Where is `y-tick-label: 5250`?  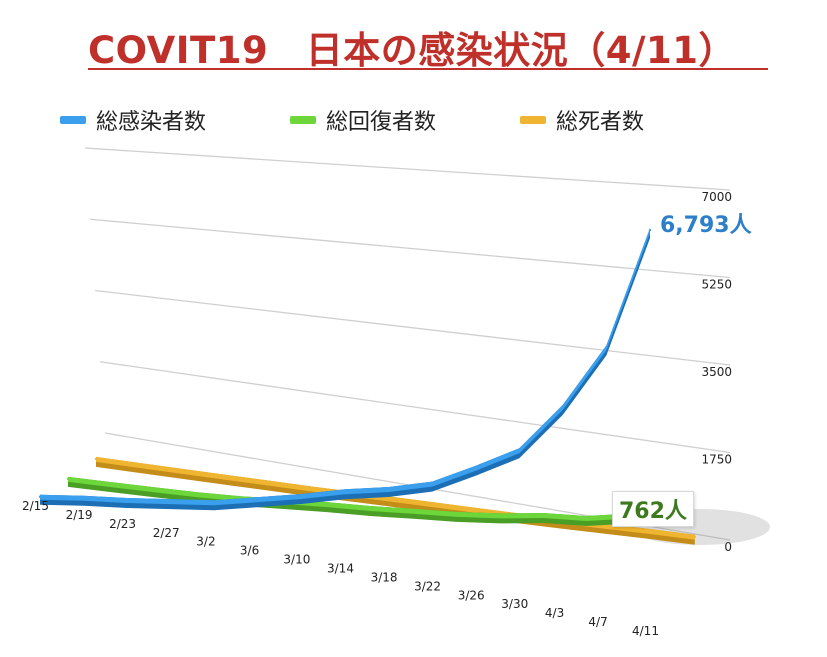 y-tick-label: 5250 is located at coordinates (716, 285).